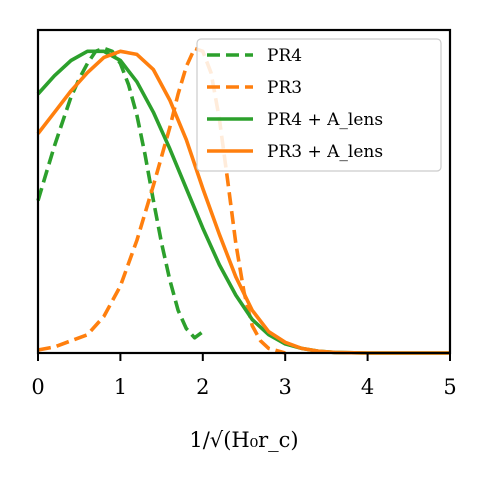 The height and width of the screenshot is (489, 489). Describe the element at coordinates (284, 56) in the screenshot. I see `legend-label-0: PR4` at that location.